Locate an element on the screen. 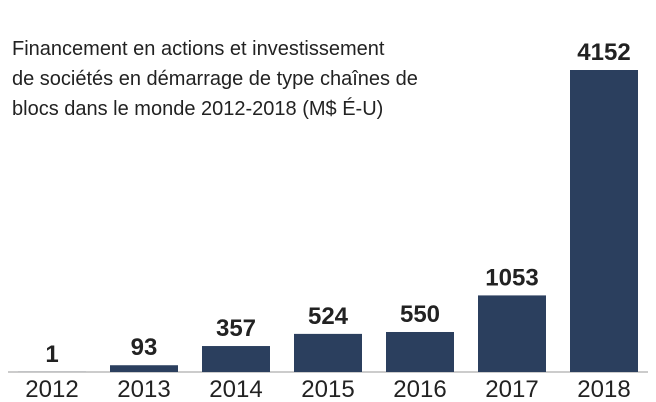 The height and width of the screenshot is (402, 656). x-tick-label: 2012 is located at coordinates (51, 389).